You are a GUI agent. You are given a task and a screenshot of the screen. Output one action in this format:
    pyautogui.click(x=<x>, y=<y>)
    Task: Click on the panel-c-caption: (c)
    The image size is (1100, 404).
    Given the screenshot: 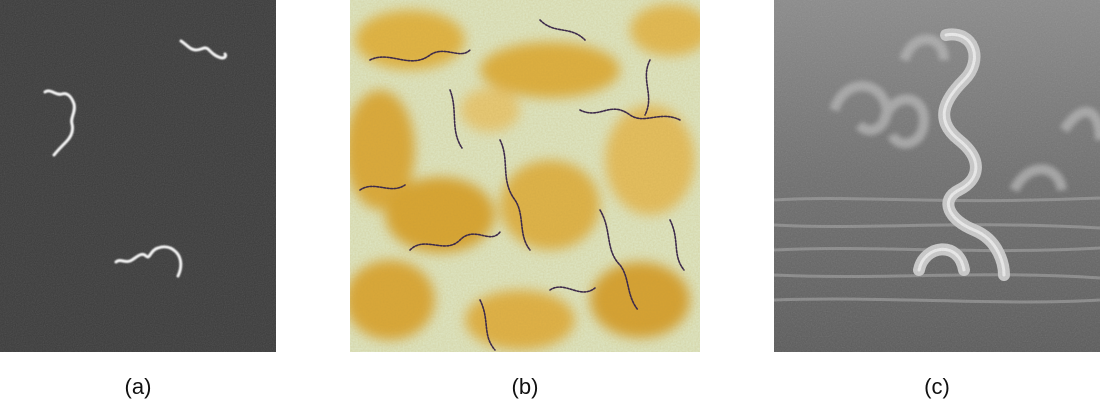 What is the action you would take?
    pyautogui.click(x=937, y=386)
    